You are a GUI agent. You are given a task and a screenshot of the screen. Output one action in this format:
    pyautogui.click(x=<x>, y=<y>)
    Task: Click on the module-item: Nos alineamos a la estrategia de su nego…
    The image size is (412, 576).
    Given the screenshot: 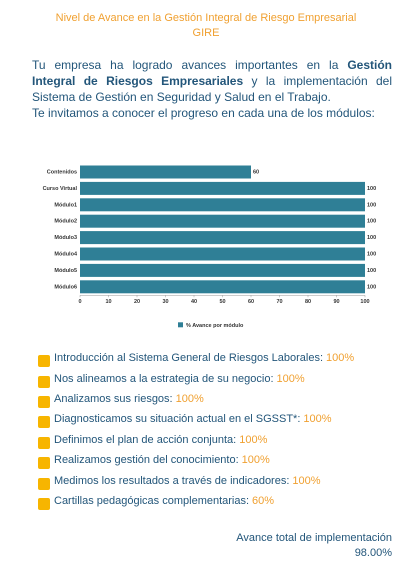 What is the action you would take?
    pyautogui.click(x=218, y=378)
    